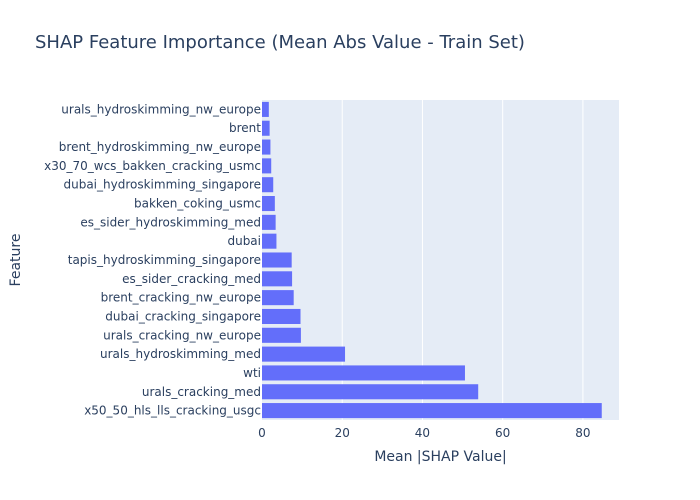 The width and height of the screenshot is (700, 500). Describe the element at coordinates (180, 354) in the screenshot. I see `y-tick-label: urals_hydroskimming_med` at that location.